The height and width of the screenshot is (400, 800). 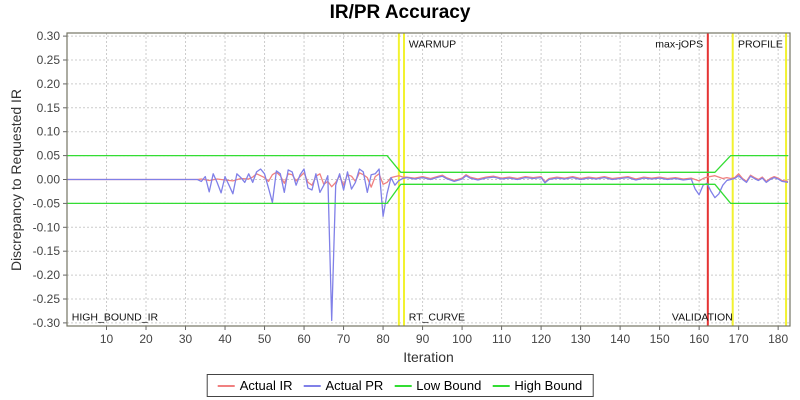 What do you see at coordinates (541, 339) in the screenshot?
I see `x-tick-label: 120` at bounding box center [541, 339].